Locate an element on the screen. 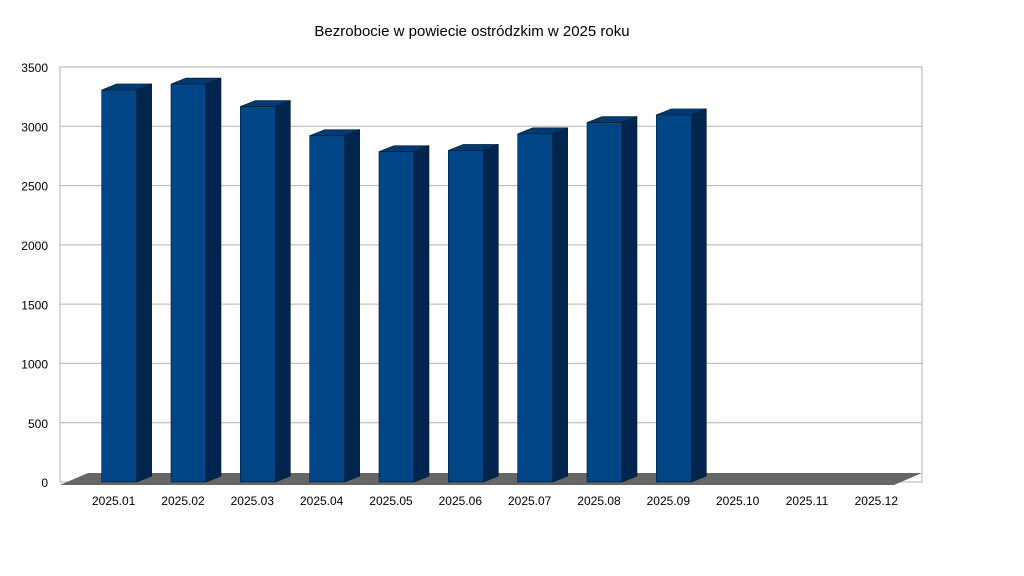 Image resolution: width=1024 pixels, height=576 pixels. x-tick-label: 2025.11 is located at coordinates (807, 501).